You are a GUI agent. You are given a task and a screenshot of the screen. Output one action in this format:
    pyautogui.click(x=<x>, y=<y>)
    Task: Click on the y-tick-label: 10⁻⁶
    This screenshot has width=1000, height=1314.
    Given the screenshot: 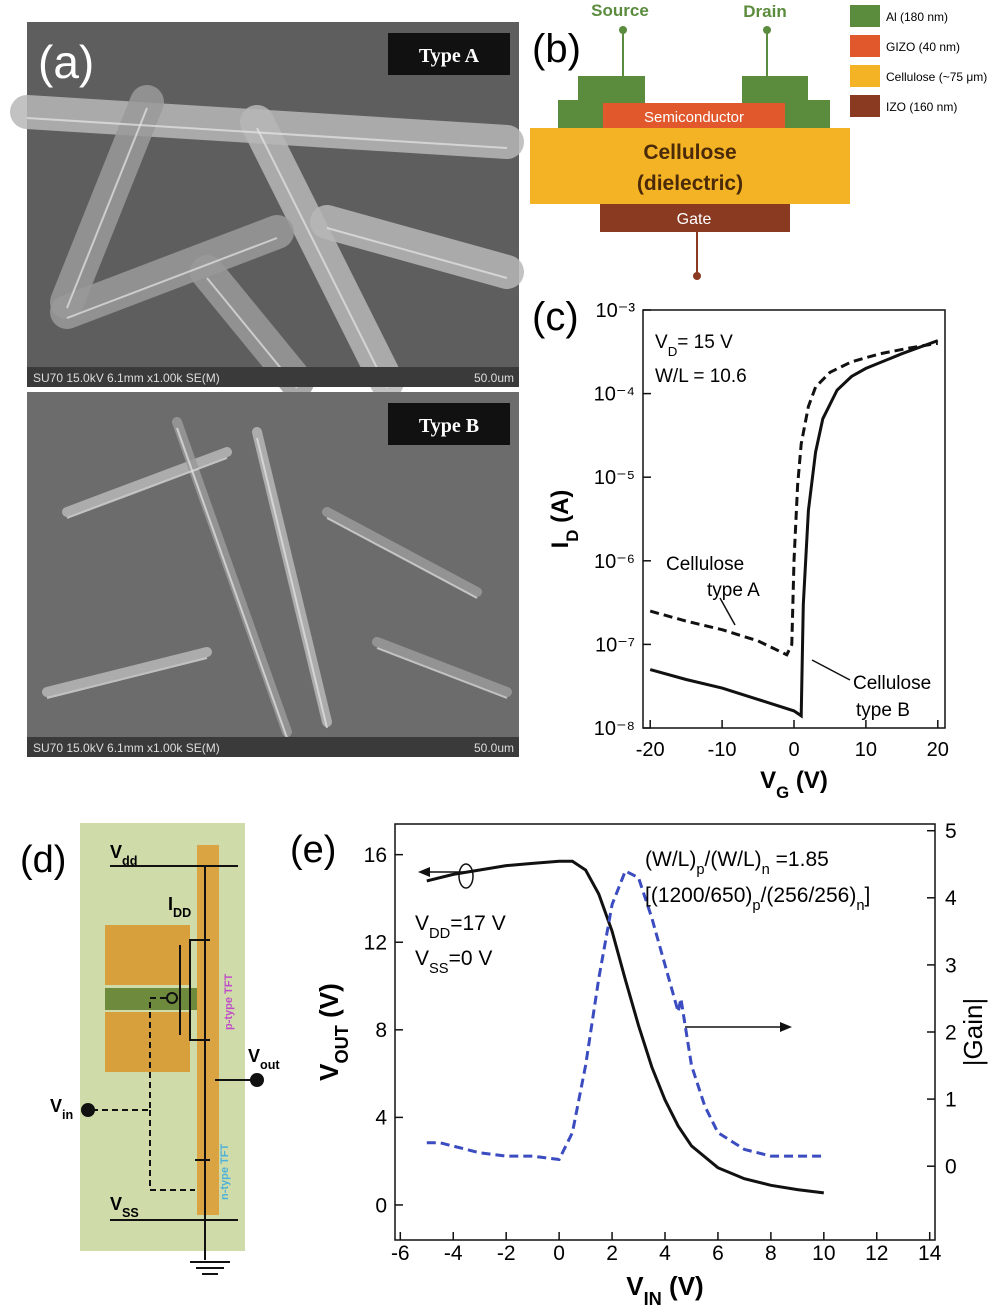 What is the action you would take?
    pyautogui.click(x=614, y=562)
    